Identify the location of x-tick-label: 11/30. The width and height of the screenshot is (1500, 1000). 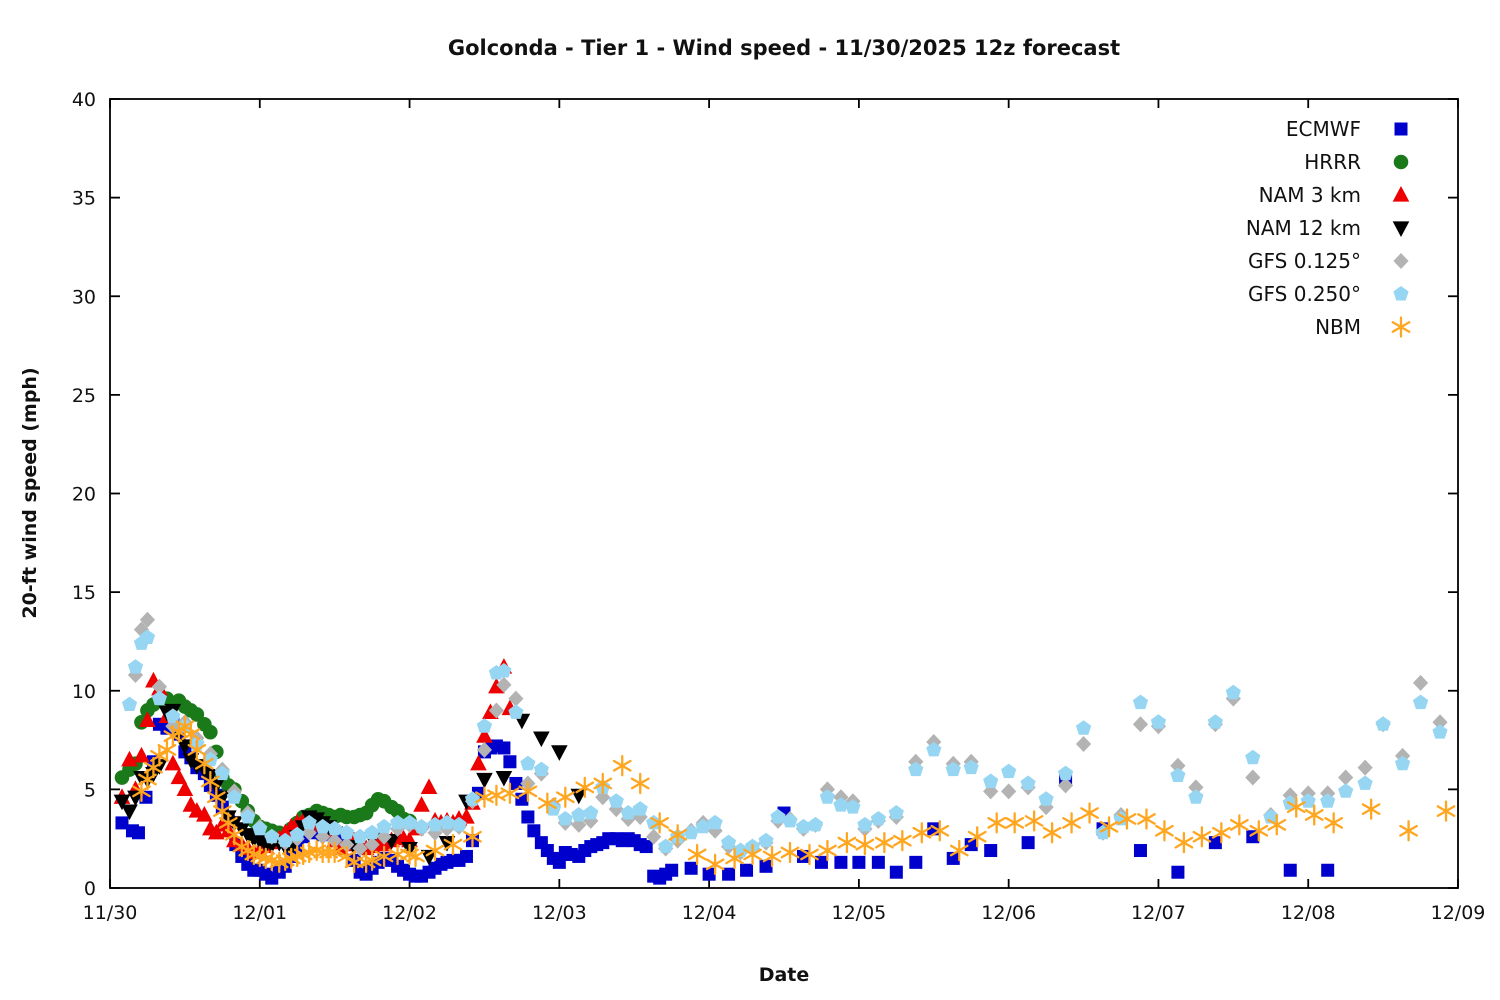
(110, 913).